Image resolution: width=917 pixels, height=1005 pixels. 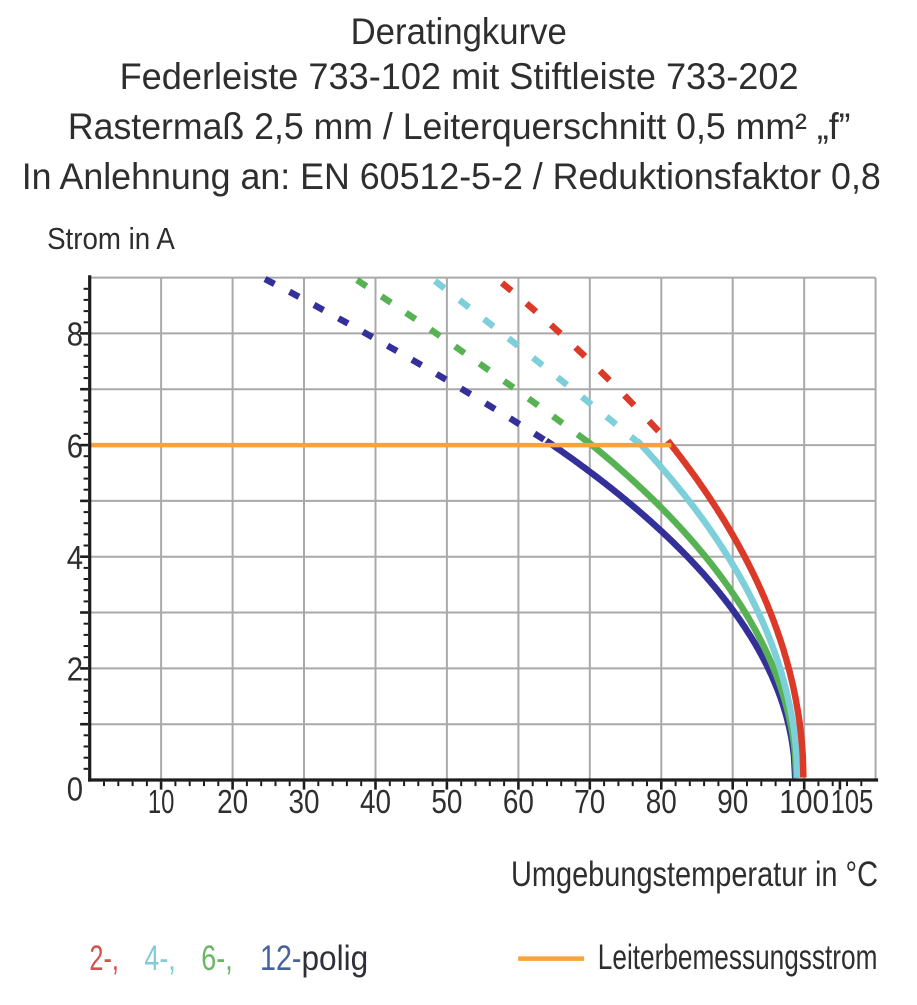 What do you see at coordinates (446, 802) in the screenshot?
I see `svg-text: 50` at bounding box center [446, 802].